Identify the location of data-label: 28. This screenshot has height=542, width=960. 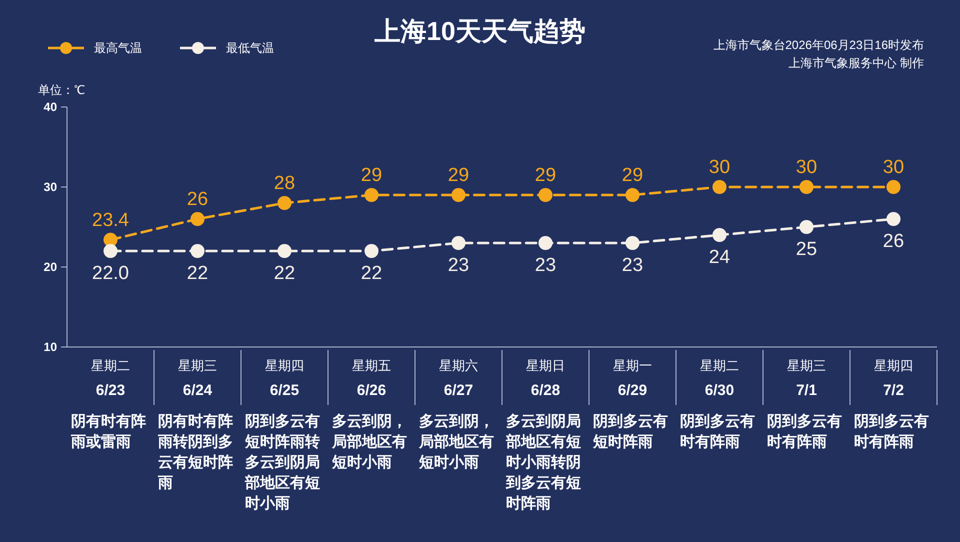
(285, 183).